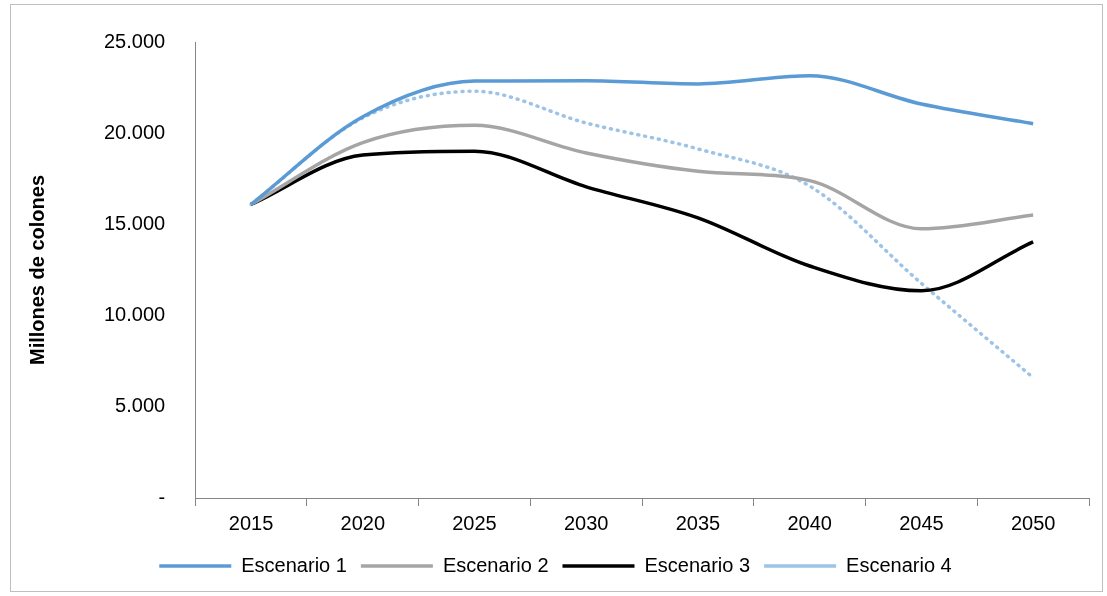 This screenshot has width=1107, height=596. What do you see at coordinates (698, 522) in the screenshot?
I see `x-tick-label: 2035` at bounding box center [698, 522].